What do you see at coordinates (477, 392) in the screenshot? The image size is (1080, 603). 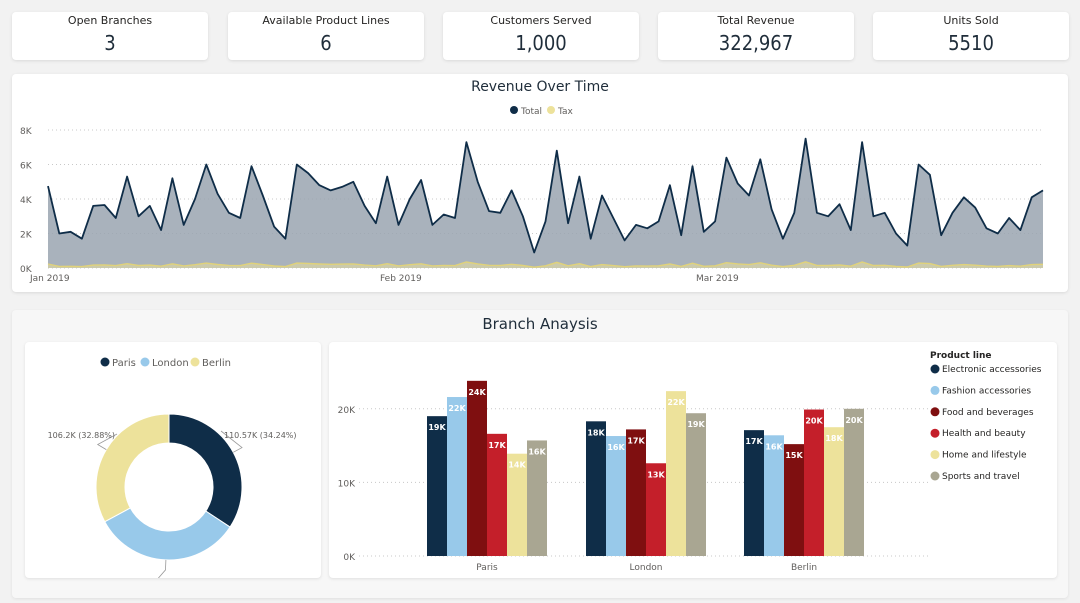 I see `bar-data-label: 24K` at bounding box center [477, 392].